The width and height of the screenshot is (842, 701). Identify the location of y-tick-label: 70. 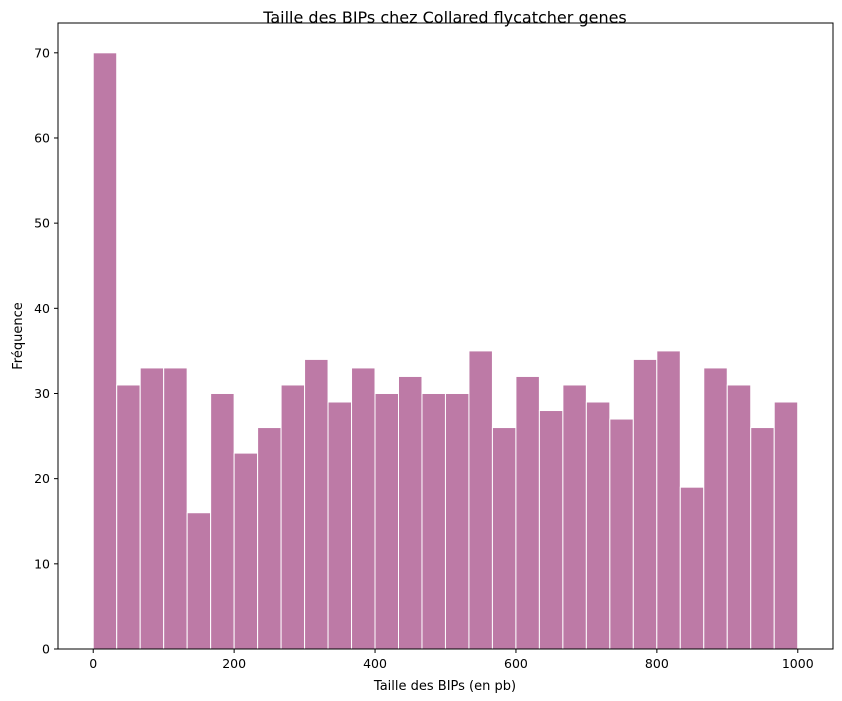
(42, 52).